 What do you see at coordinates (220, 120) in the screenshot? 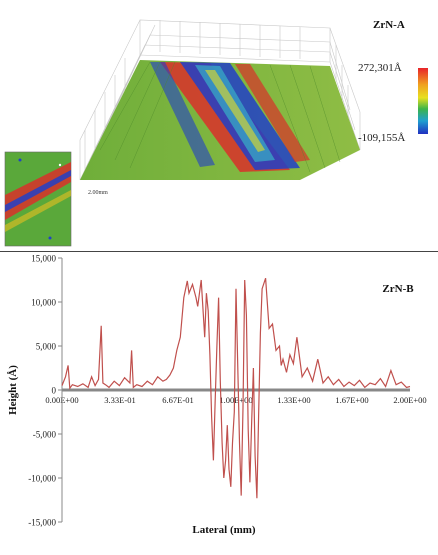
I see `surface-mesh` at bounding box center [220, 120].